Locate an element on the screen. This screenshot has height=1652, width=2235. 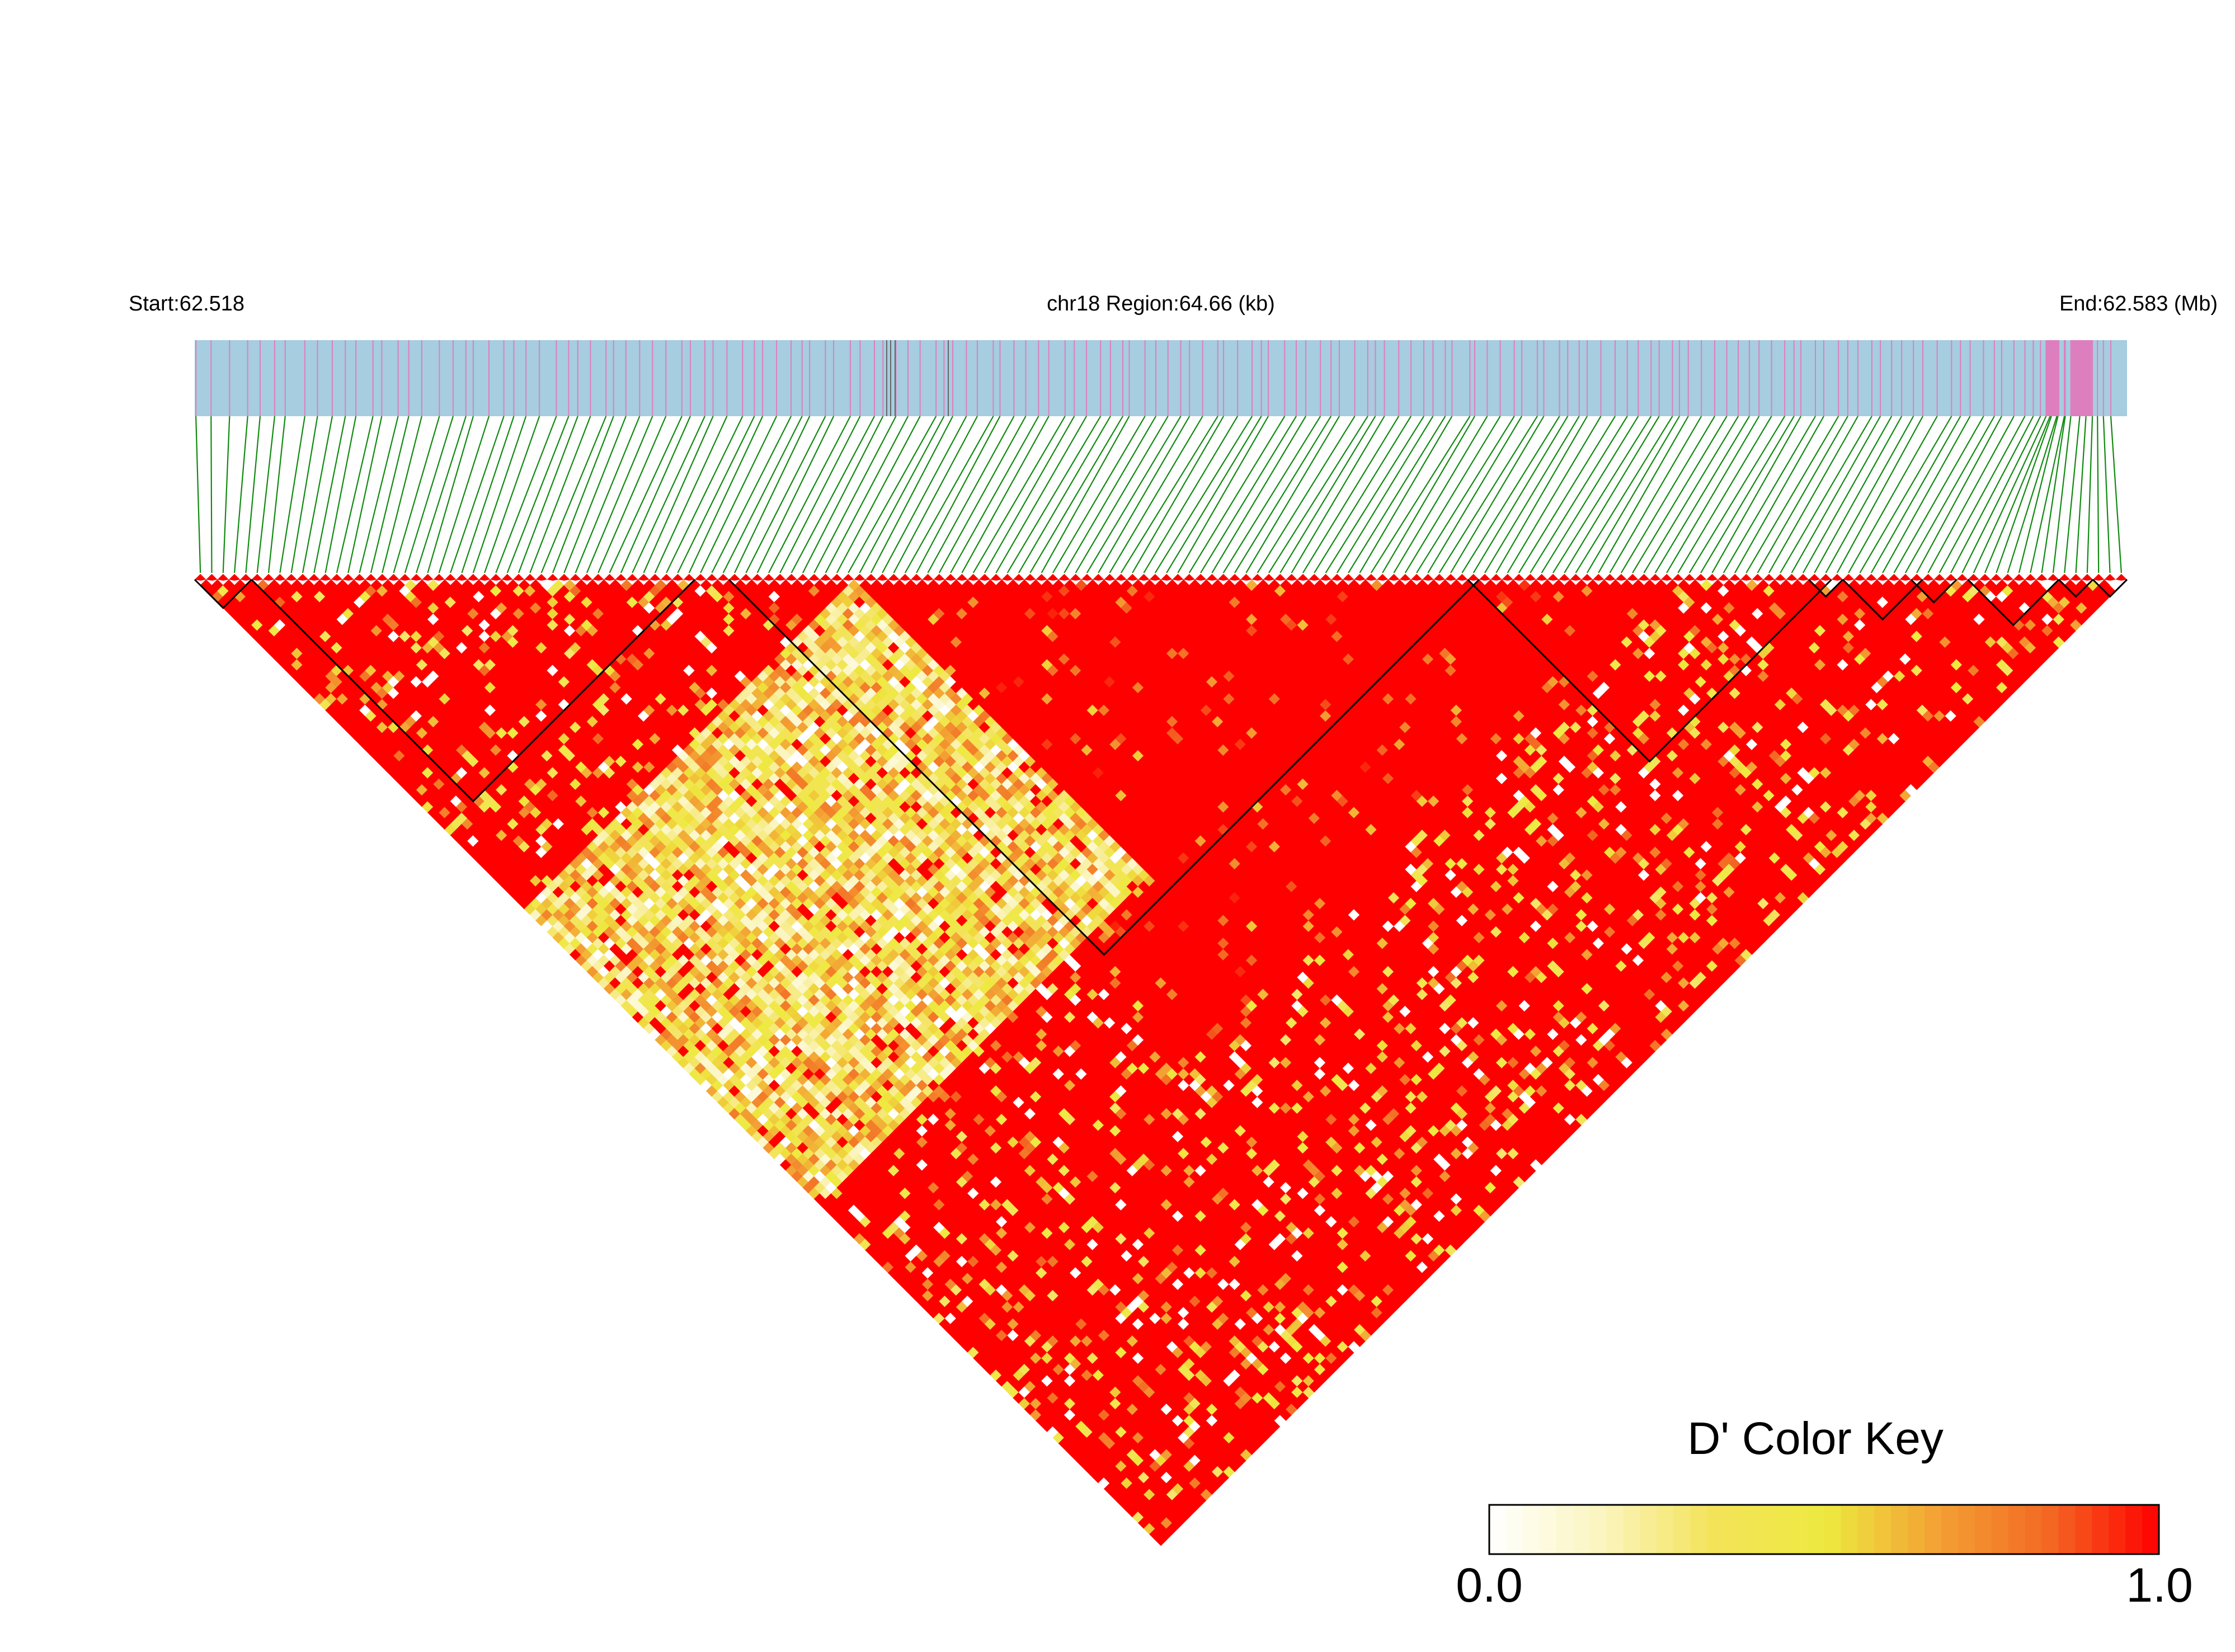
track-band is located at coordinates (1161, 378).